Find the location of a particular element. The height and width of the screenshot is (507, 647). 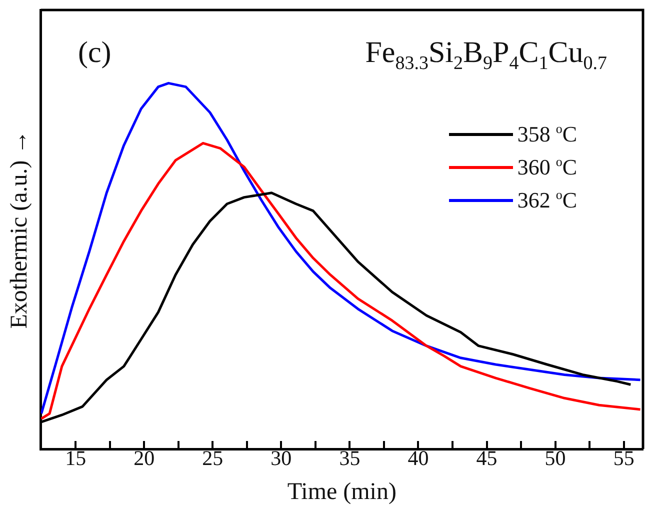

x-tick-label: 25 is located at coordinates (213, 458).